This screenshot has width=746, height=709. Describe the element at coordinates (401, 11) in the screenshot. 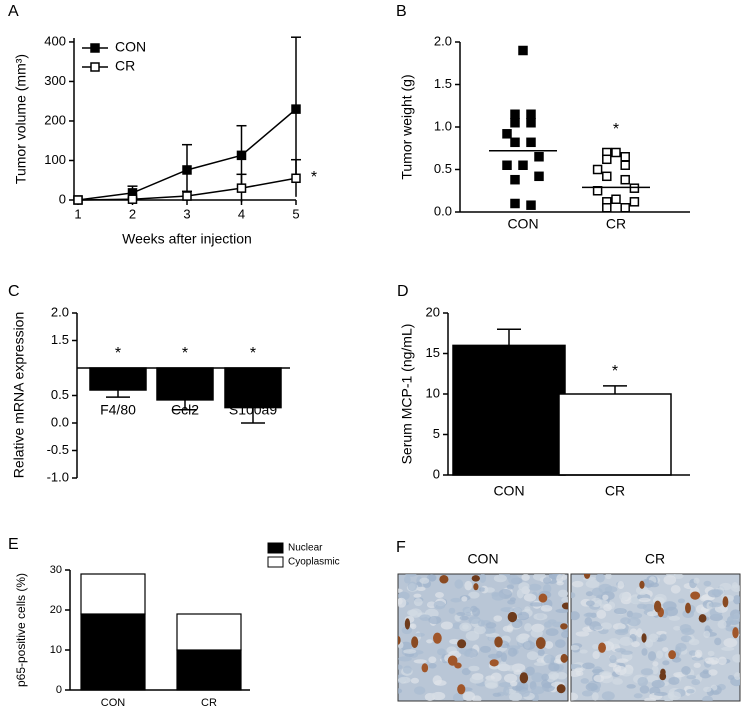

I see `panel-label: B` at that location.